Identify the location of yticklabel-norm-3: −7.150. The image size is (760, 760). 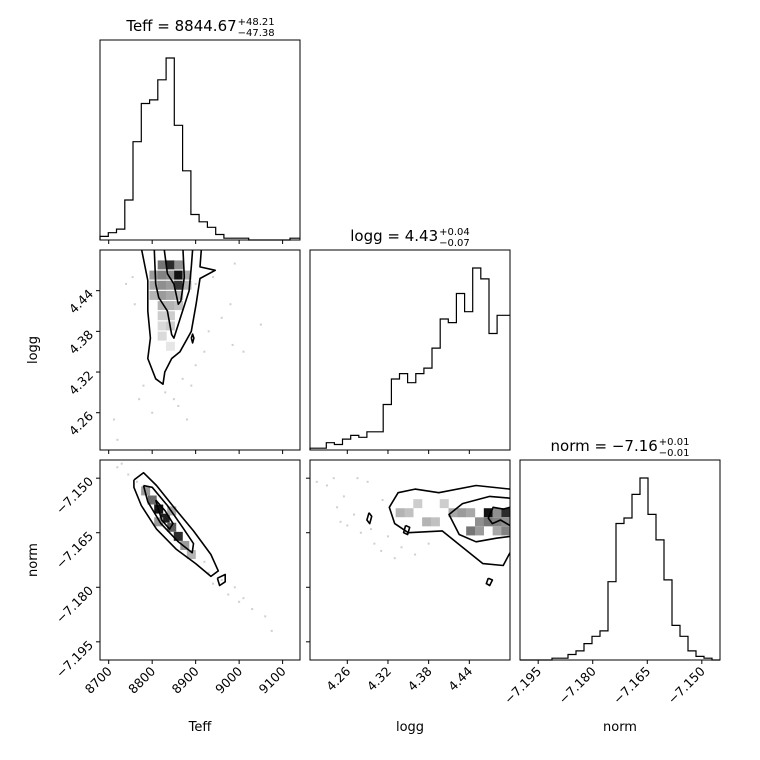
(74, 495).